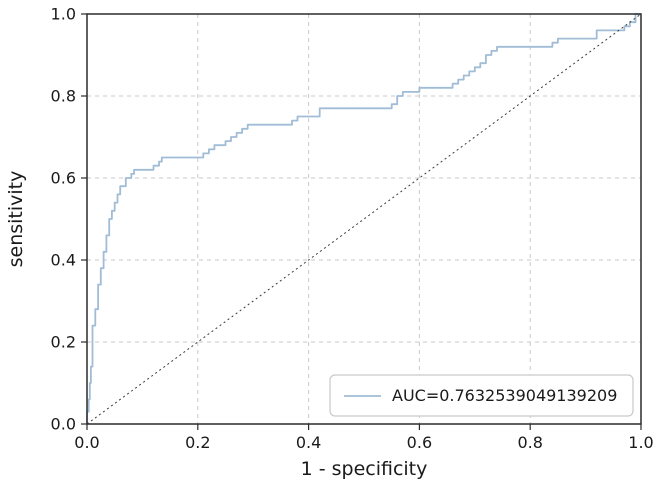 The width and height of the screenshot is (663, 485). What do you see at coordinates (63, 424) in the screenshot?
I see `y-tick-label: 0.0` at bounding box center [63, 424].